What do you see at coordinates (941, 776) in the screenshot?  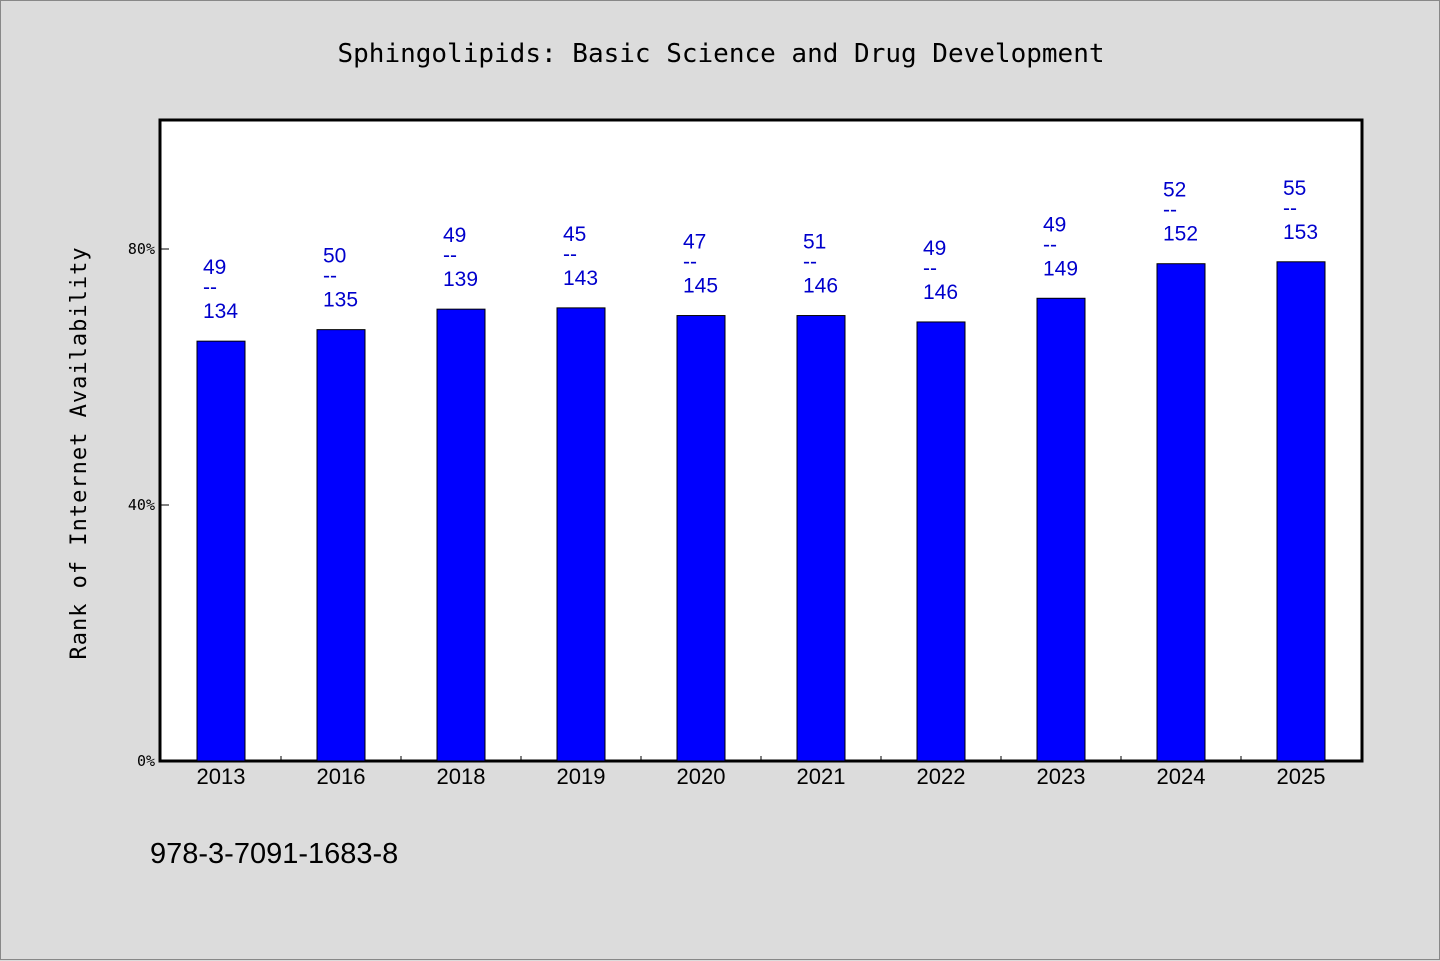 I see `x-tick-label-2022: 2022` at bounding box center [941, 776].